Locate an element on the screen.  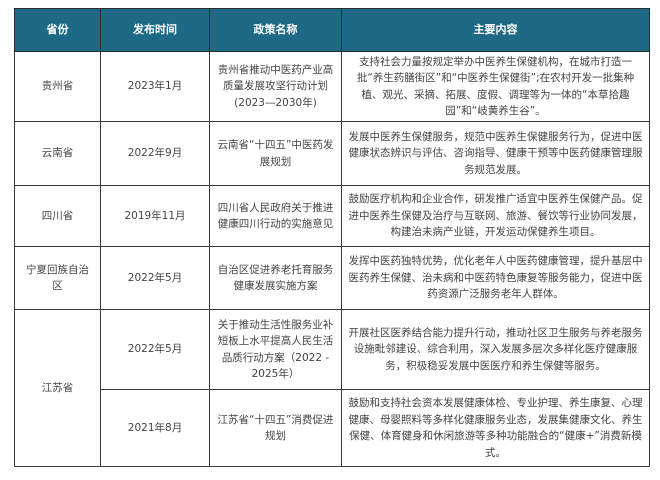
cell-date: 2019年11月 is located at coordinates (155, 216).